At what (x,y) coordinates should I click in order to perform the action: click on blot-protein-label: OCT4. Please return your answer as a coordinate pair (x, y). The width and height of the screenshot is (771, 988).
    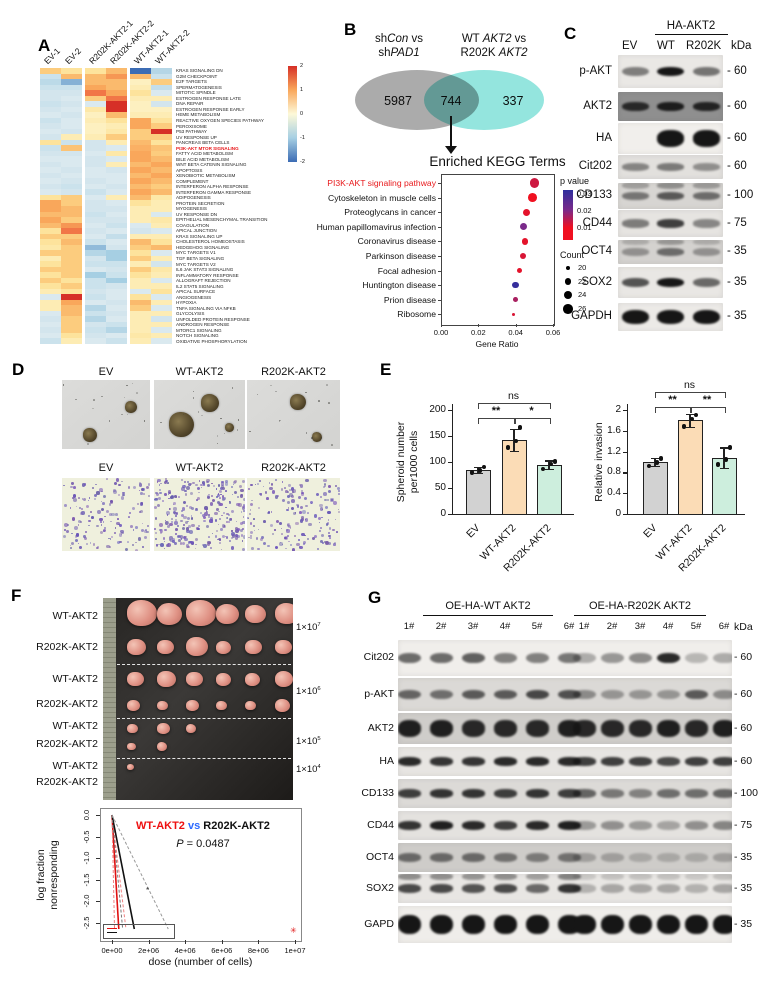
    Looking at the image, I should click on (379, 856).